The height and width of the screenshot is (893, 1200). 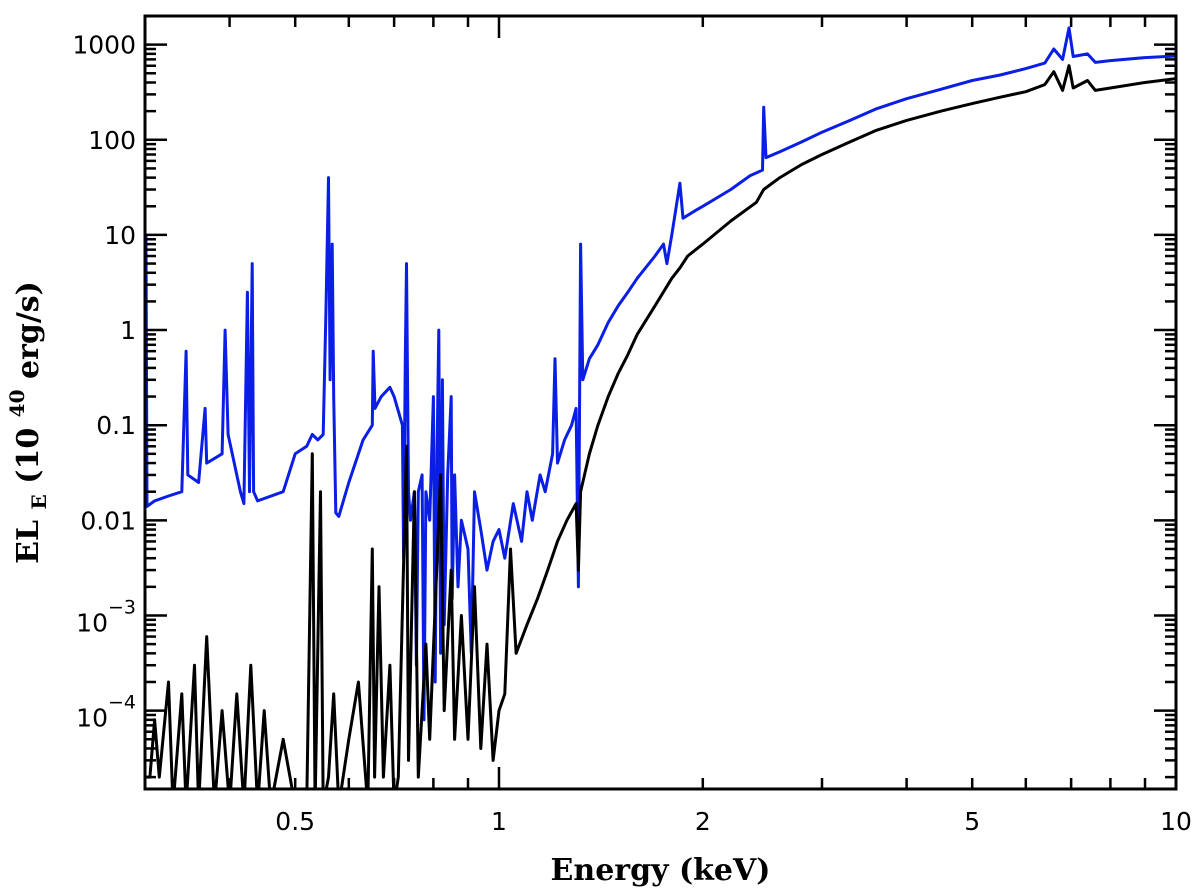 What do you see at coordinates (116, 425) in the screenshot?
I see `y-tick-label: 0.1` at bounding box center [116, 425].